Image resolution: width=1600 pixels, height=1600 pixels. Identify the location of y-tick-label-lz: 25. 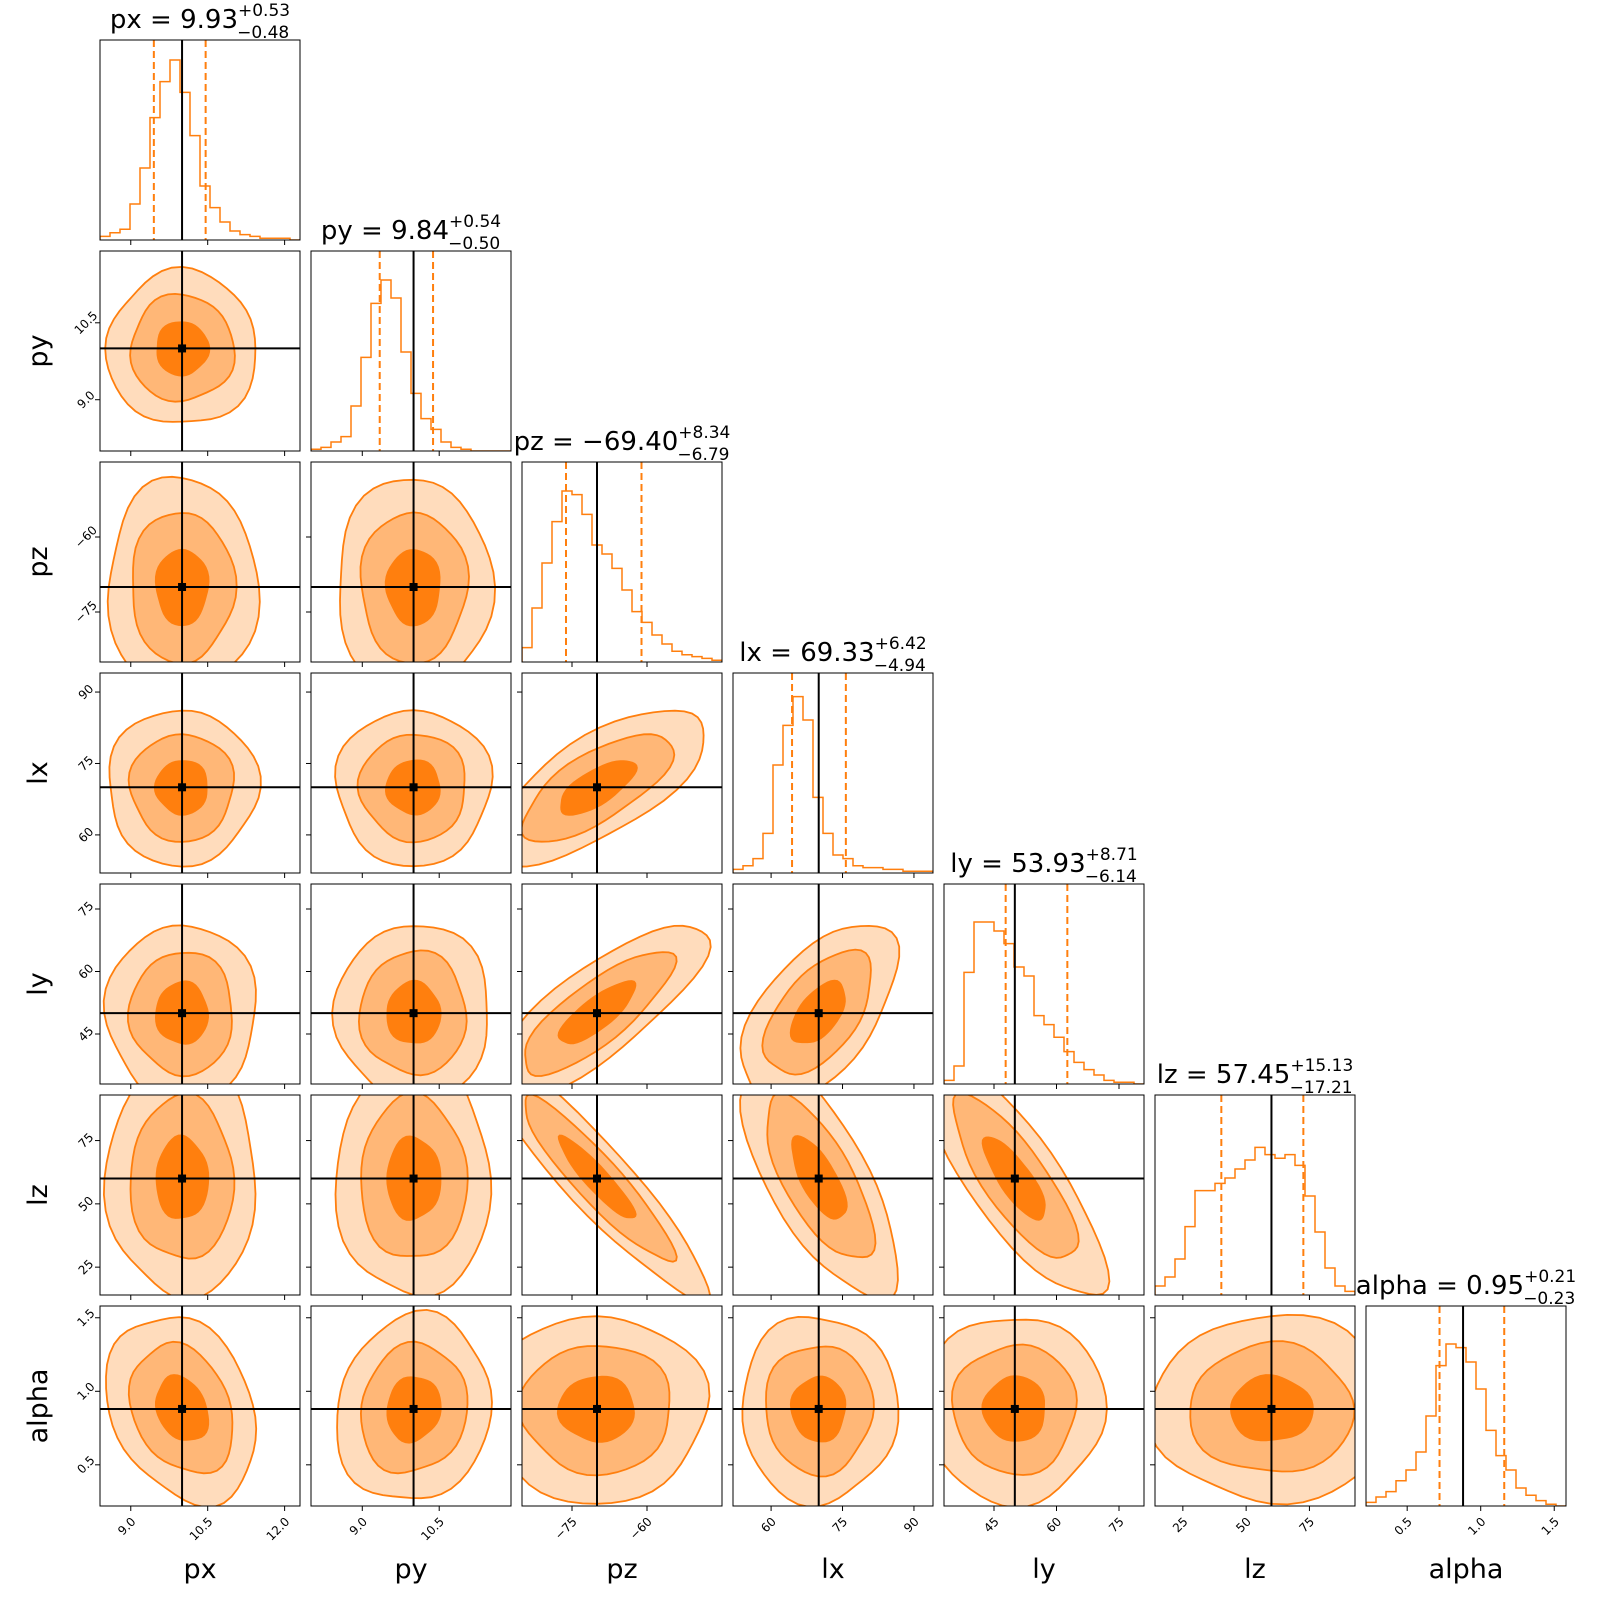
(86, 1267).